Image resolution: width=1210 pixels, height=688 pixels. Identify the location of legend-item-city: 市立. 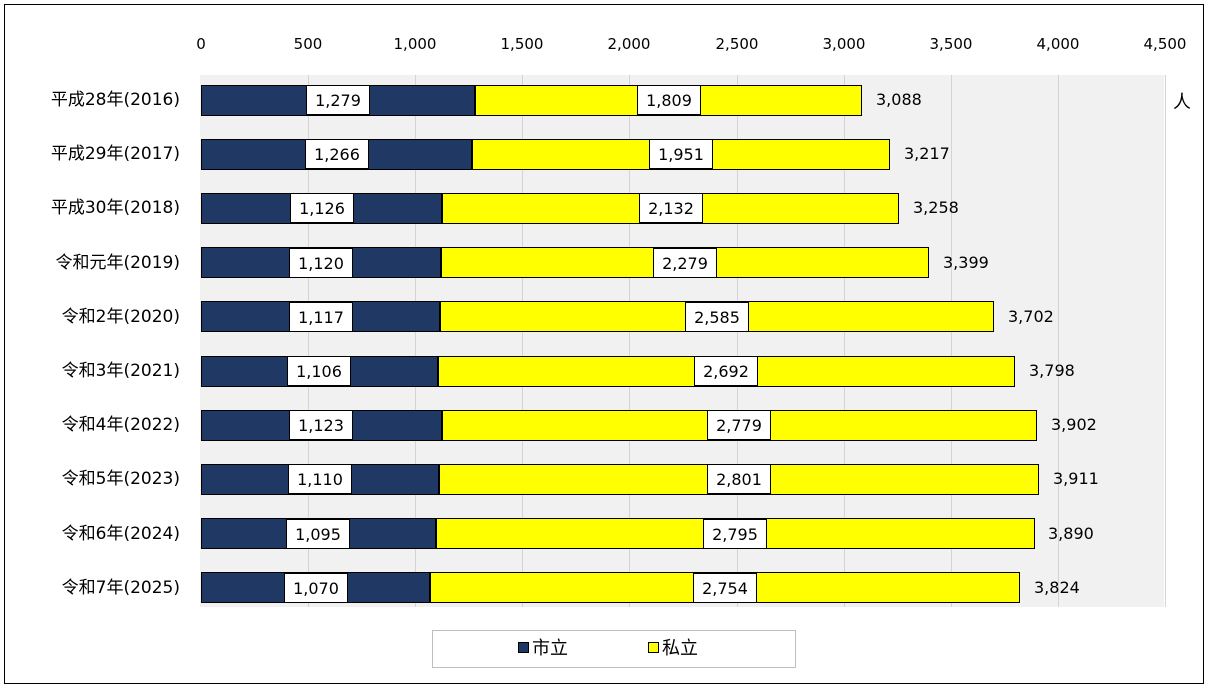
(543, 649).